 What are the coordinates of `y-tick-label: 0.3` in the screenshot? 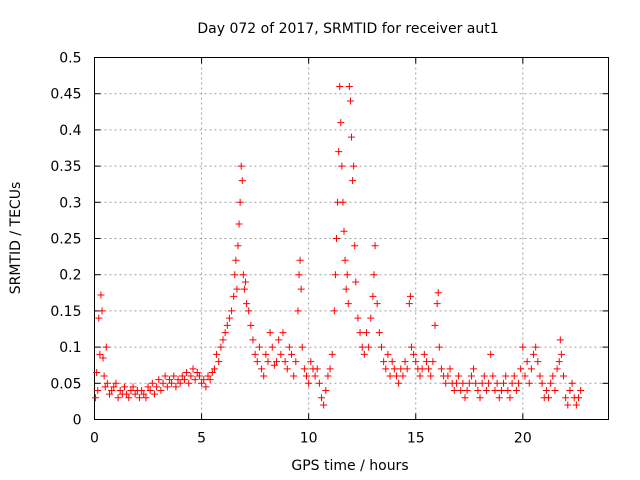 It's located at (70, 203).